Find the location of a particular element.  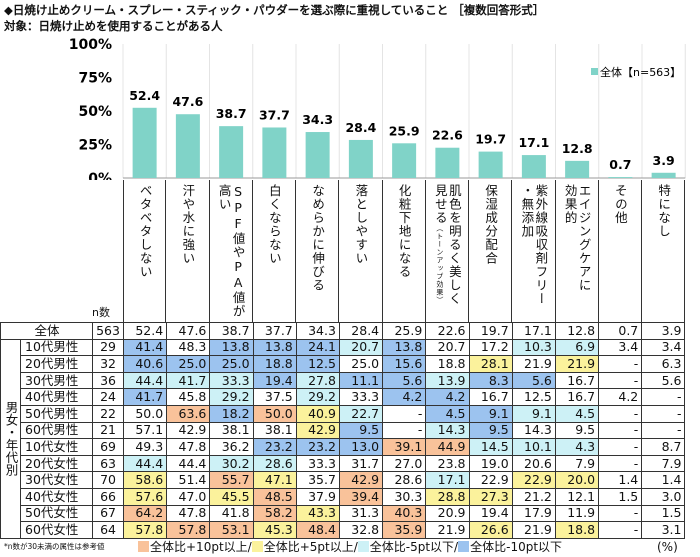

value-cell: 50.0 is located at coordinates (274, 413).